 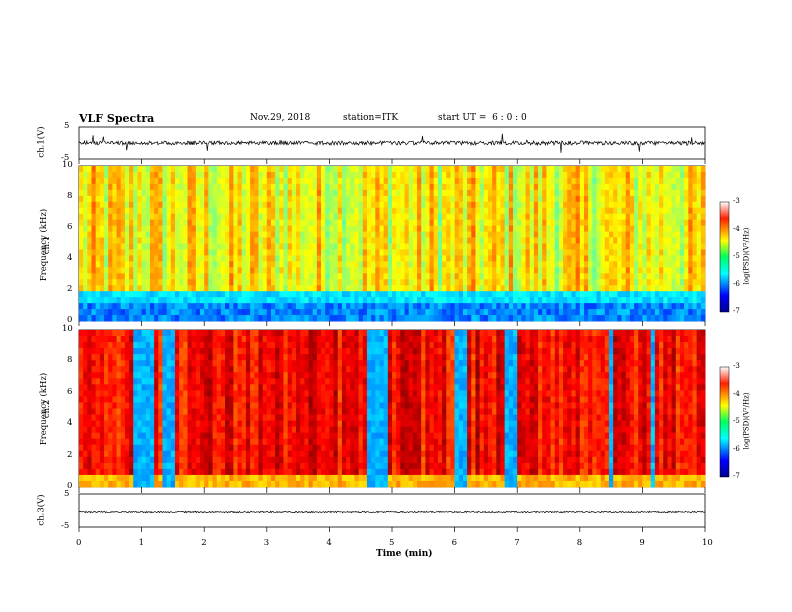 What do you see at coordinates (392, 143) in the screenshot?
I see `waveform-line` at bounding box center [392, 143].